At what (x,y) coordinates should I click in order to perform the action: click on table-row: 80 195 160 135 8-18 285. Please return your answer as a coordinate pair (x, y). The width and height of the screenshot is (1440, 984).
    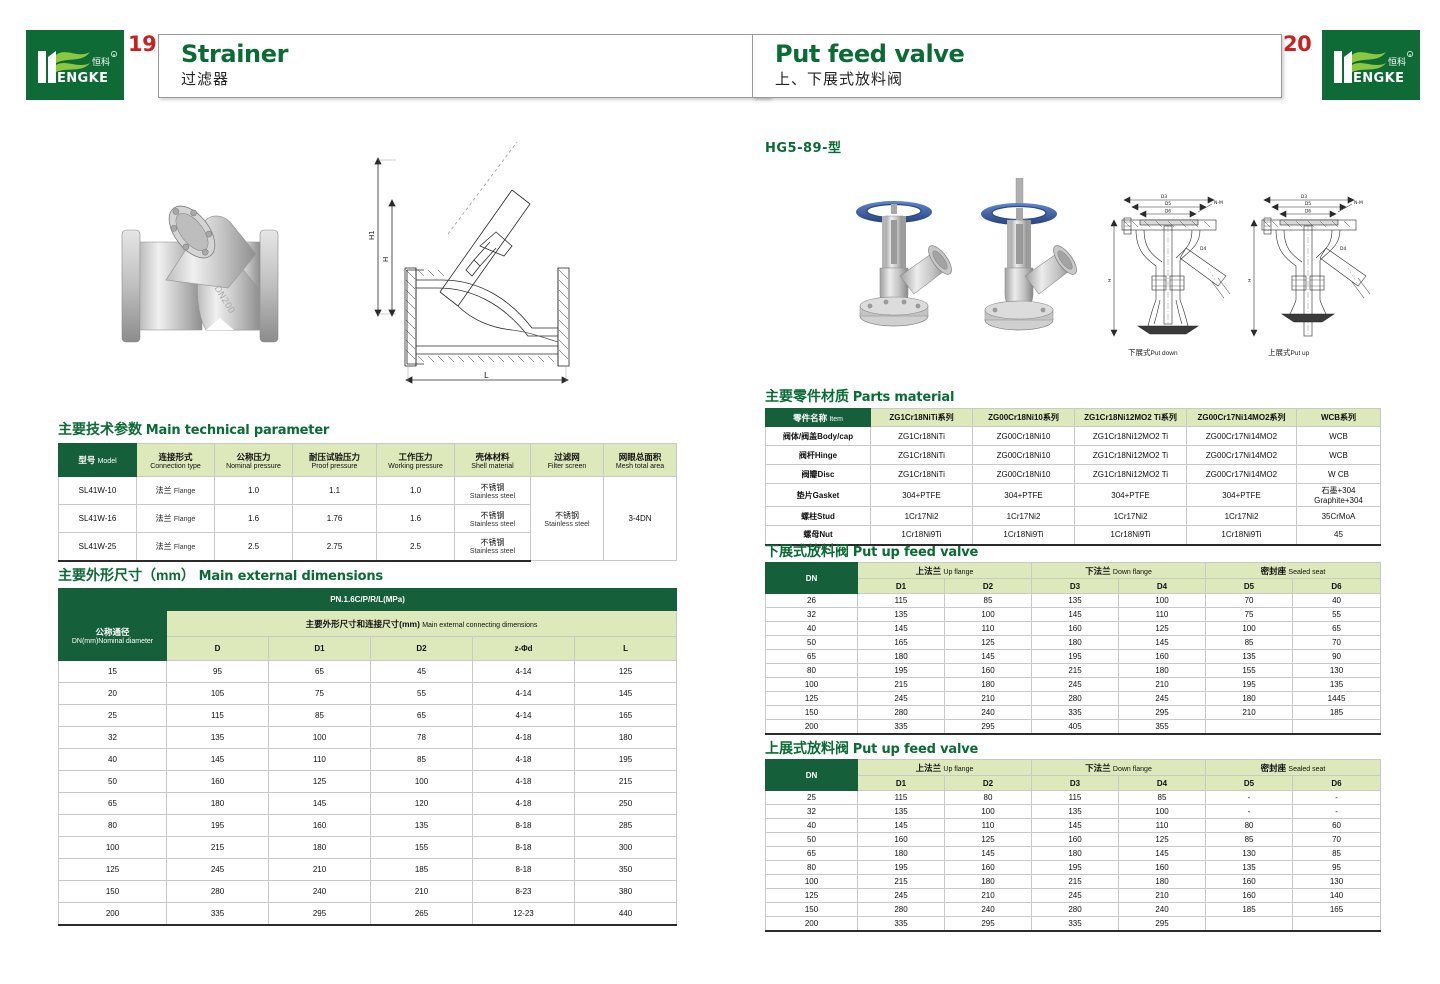
    Looking at the image, I should click on (368, 825).